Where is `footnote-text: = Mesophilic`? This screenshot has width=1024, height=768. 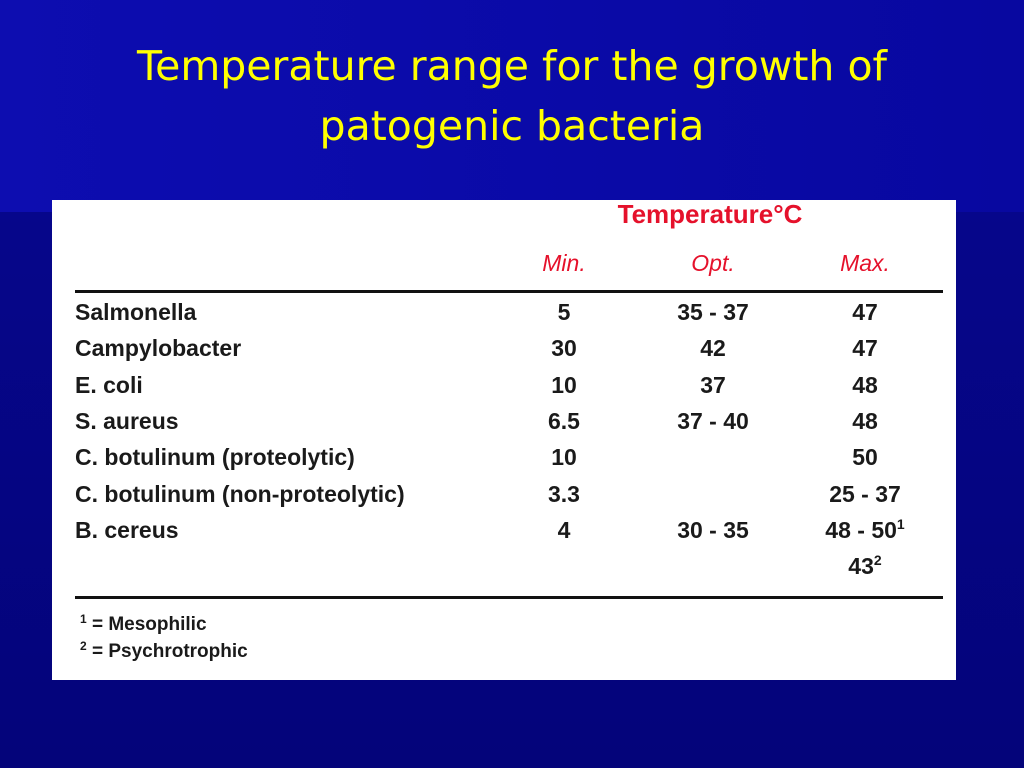
footnote-text: = Mesophilic is located at coordinates (149, 624).